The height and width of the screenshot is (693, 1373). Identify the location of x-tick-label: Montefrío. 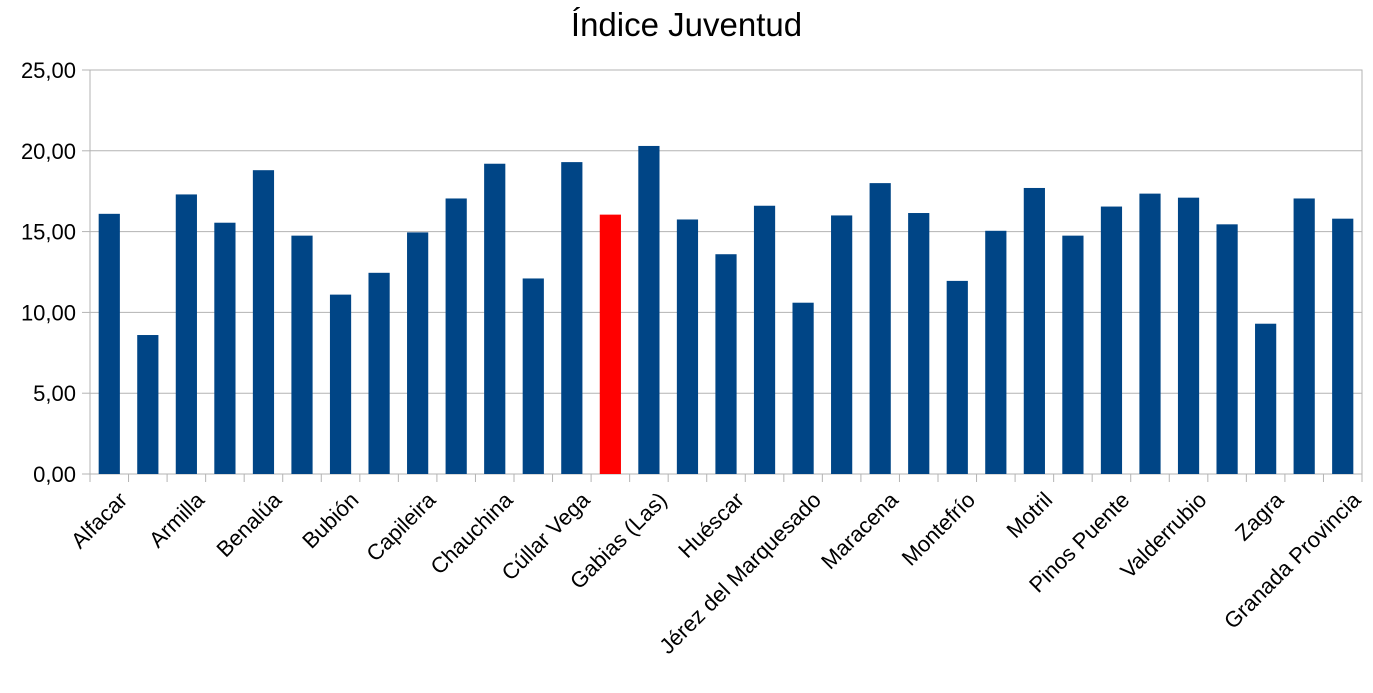
(938, 528).